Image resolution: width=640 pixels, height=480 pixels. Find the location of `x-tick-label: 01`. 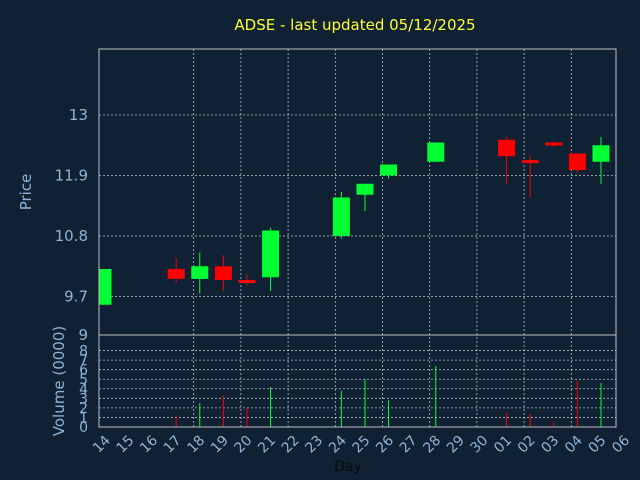

x-tick-label: 01 is located at coordinates (503, 445).